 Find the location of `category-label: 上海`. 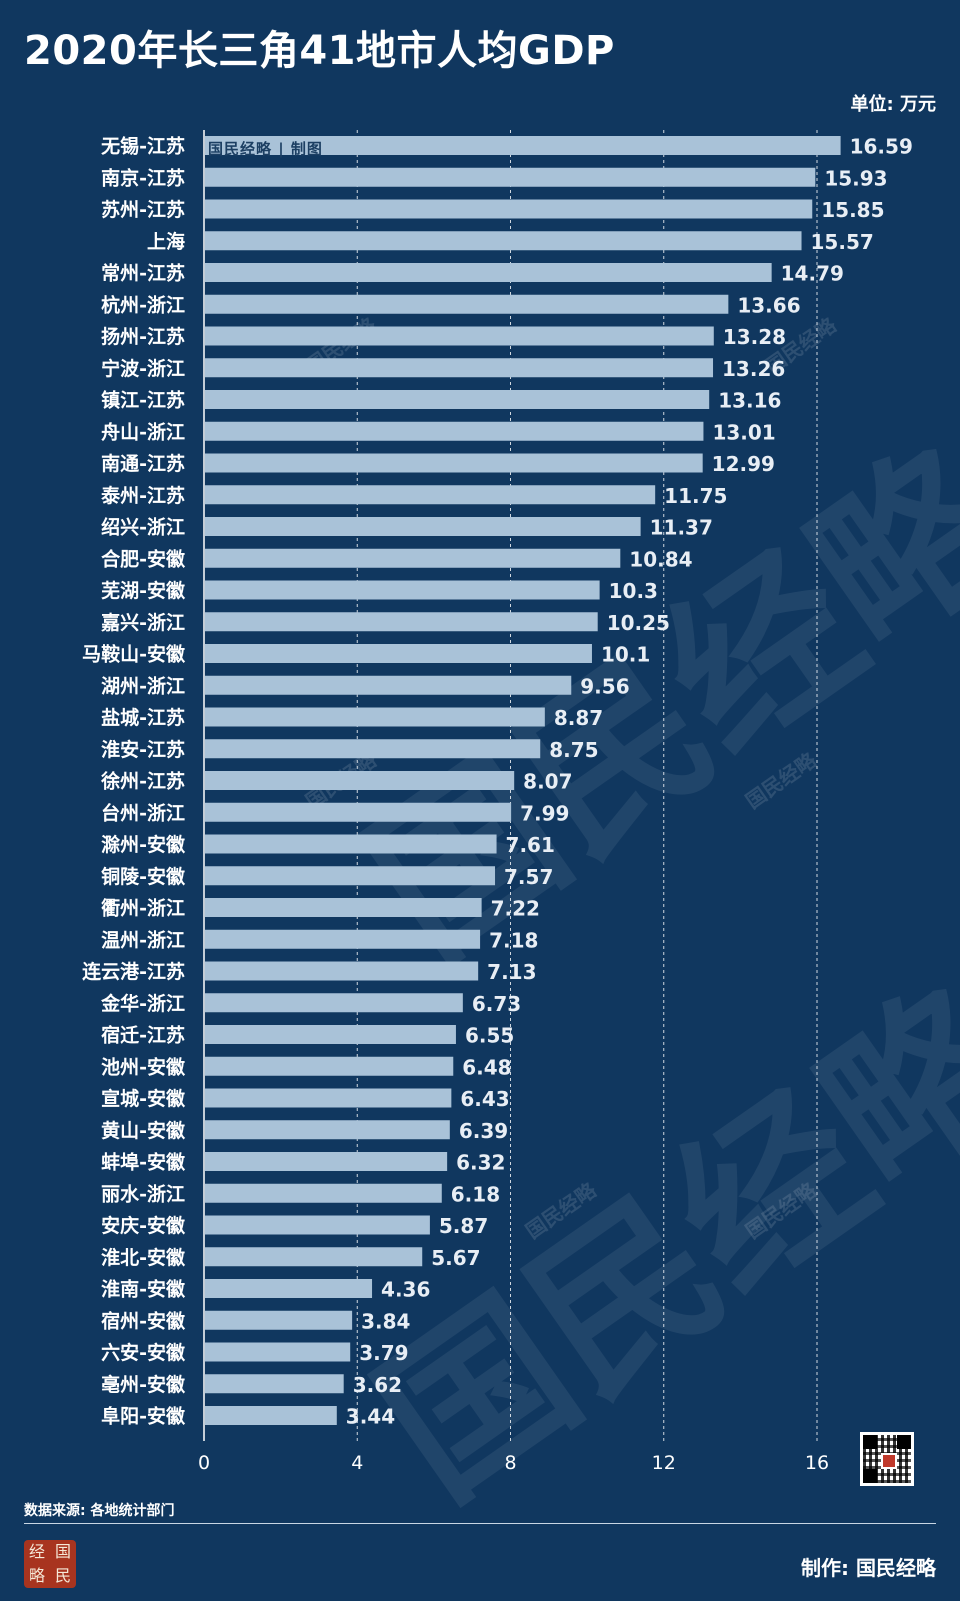

category-label: 上海 is located at coordinates (166, 241).